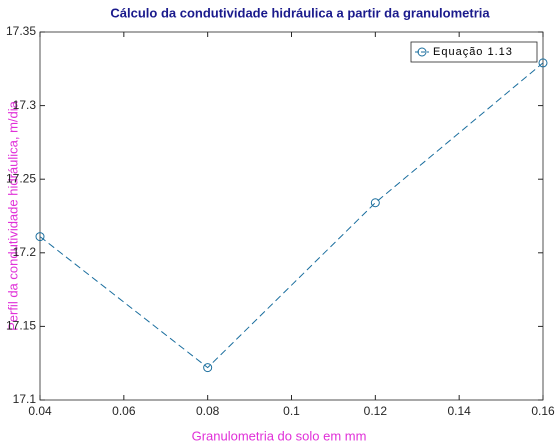  What do you see at coordinates (543, 411) in the screenshot?
I see `x-tick-label: 0.16` at bounding box center [543, 411].